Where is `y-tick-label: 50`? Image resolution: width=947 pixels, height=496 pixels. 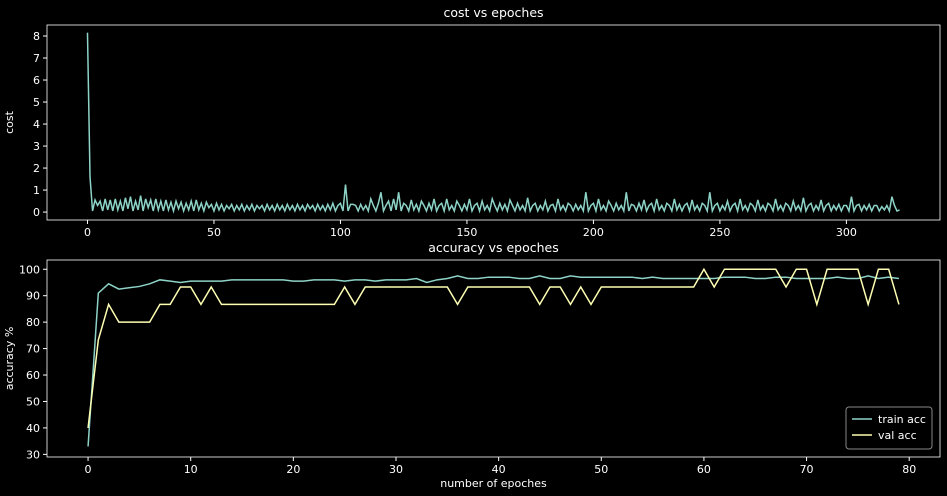 y-tick-label: 50 is located at coordinates (33, 401).